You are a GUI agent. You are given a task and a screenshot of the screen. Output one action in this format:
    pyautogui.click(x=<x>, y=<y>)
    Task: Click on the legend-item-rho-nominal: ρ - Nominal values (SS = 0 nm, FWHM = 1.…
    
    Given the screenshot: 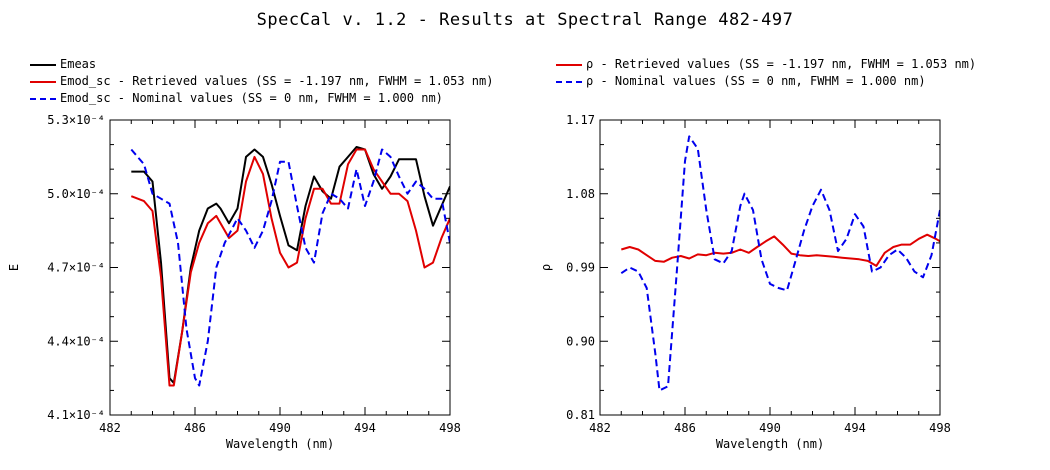 What is the action you would take?
    pyautogui.click(x=766, y=81)
    